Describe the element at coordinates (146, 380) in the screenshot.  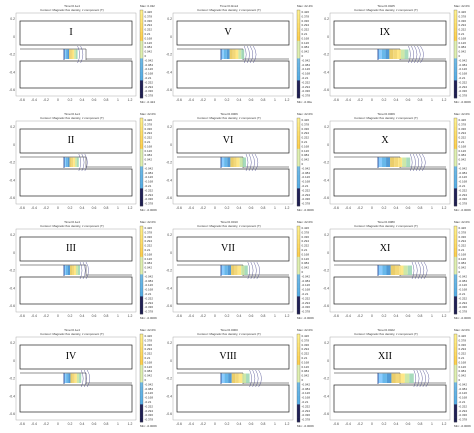
I see `colorbar-label: 0` at that location.